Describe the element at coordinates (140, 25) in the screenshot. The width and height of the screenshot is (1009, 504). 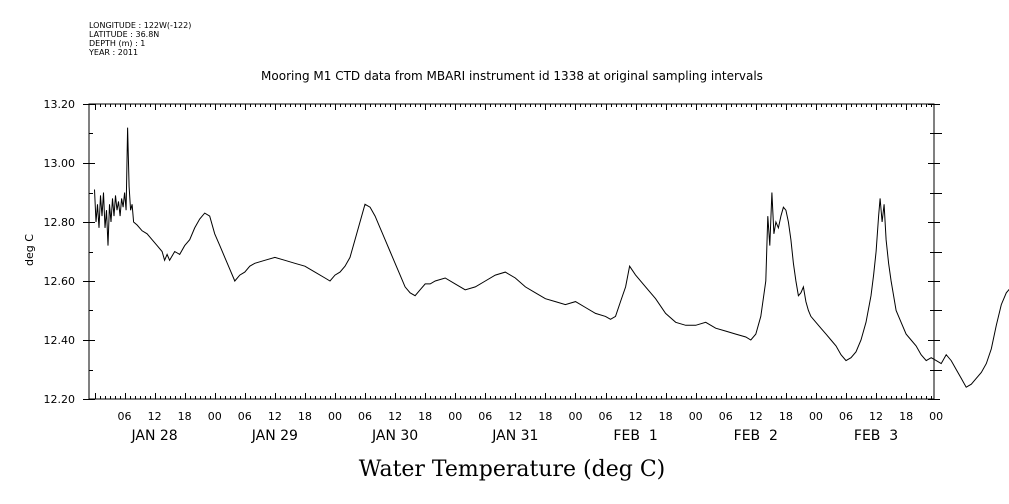
I see `meta-longitude: LONGITUDE : 122W(-122)` at that location.